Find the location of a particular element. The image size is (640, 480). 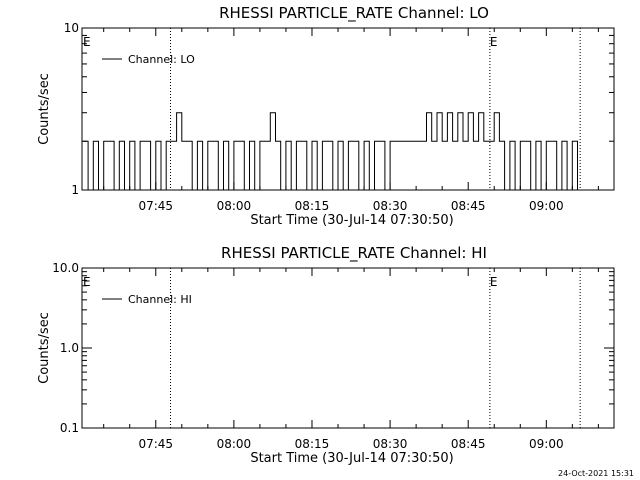

panel1-xtick-label: 08:30 is located at coordinates (390, 206).